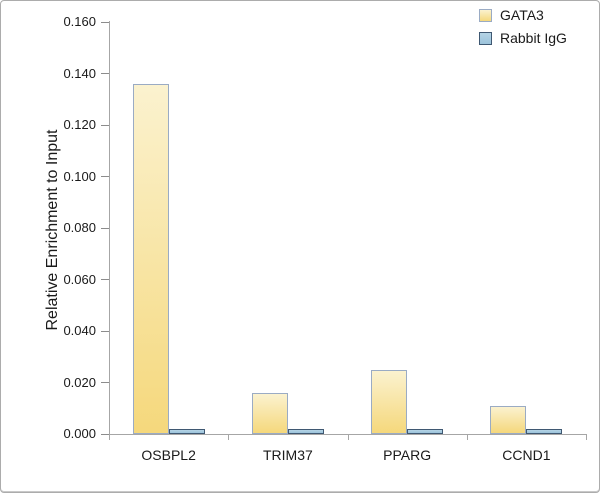 Image resolution: width=600 pixels, height=493 pixels. What do you see at coordinates (79, 279) in the screenshot?
I see `y-axis-tick-label: 0.060` at bounding box center [79, 279].